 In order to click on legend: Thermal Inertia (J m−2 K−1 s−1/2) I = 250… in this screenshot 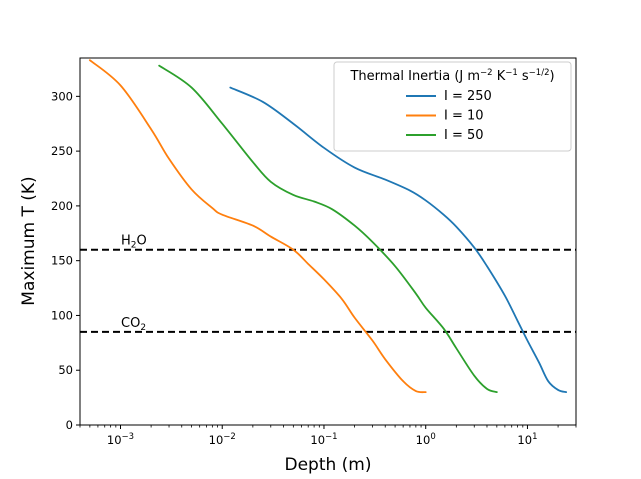, I will do `click(452, 106)`.